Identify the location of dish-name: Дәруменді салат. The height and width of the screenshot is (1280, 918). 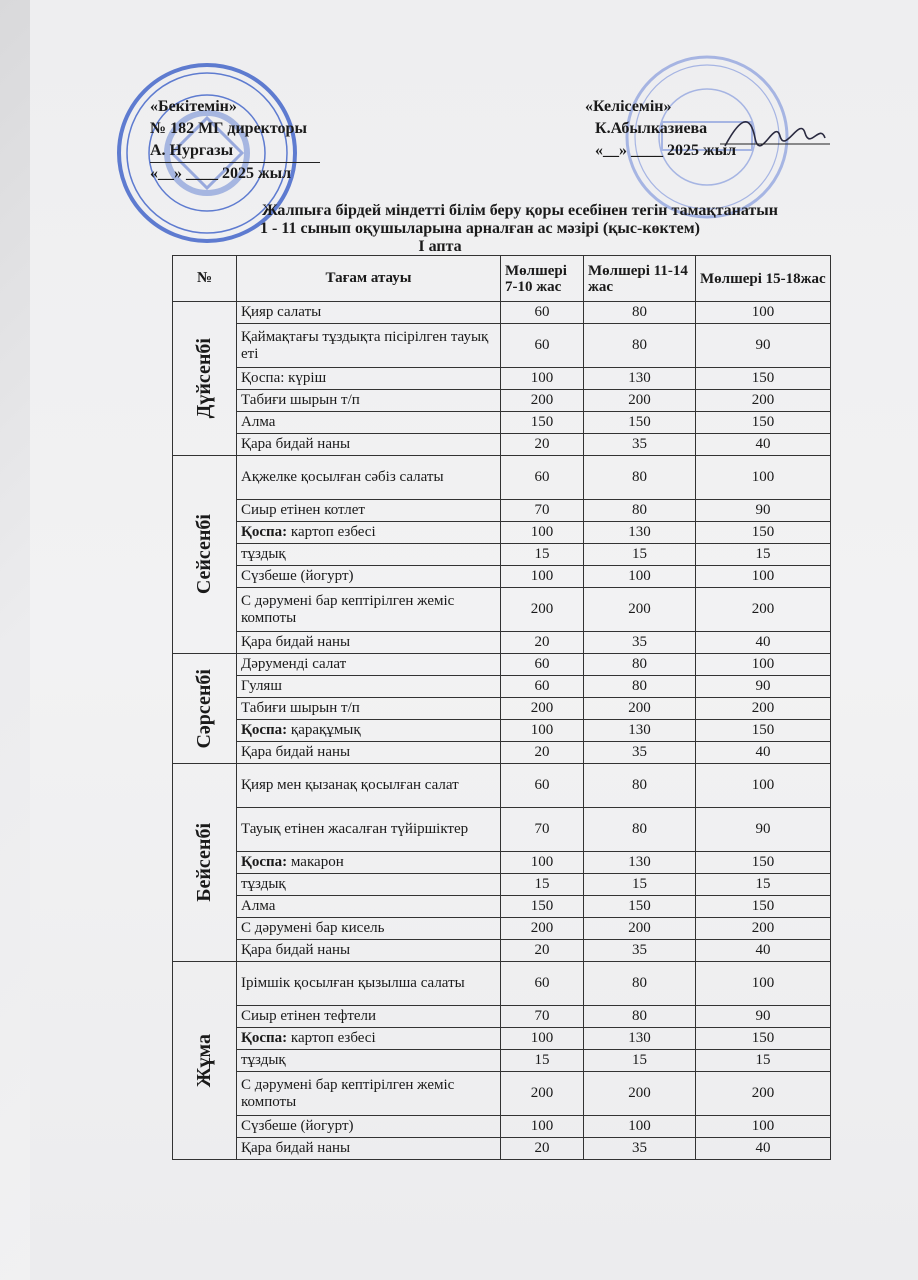
(368, 664).